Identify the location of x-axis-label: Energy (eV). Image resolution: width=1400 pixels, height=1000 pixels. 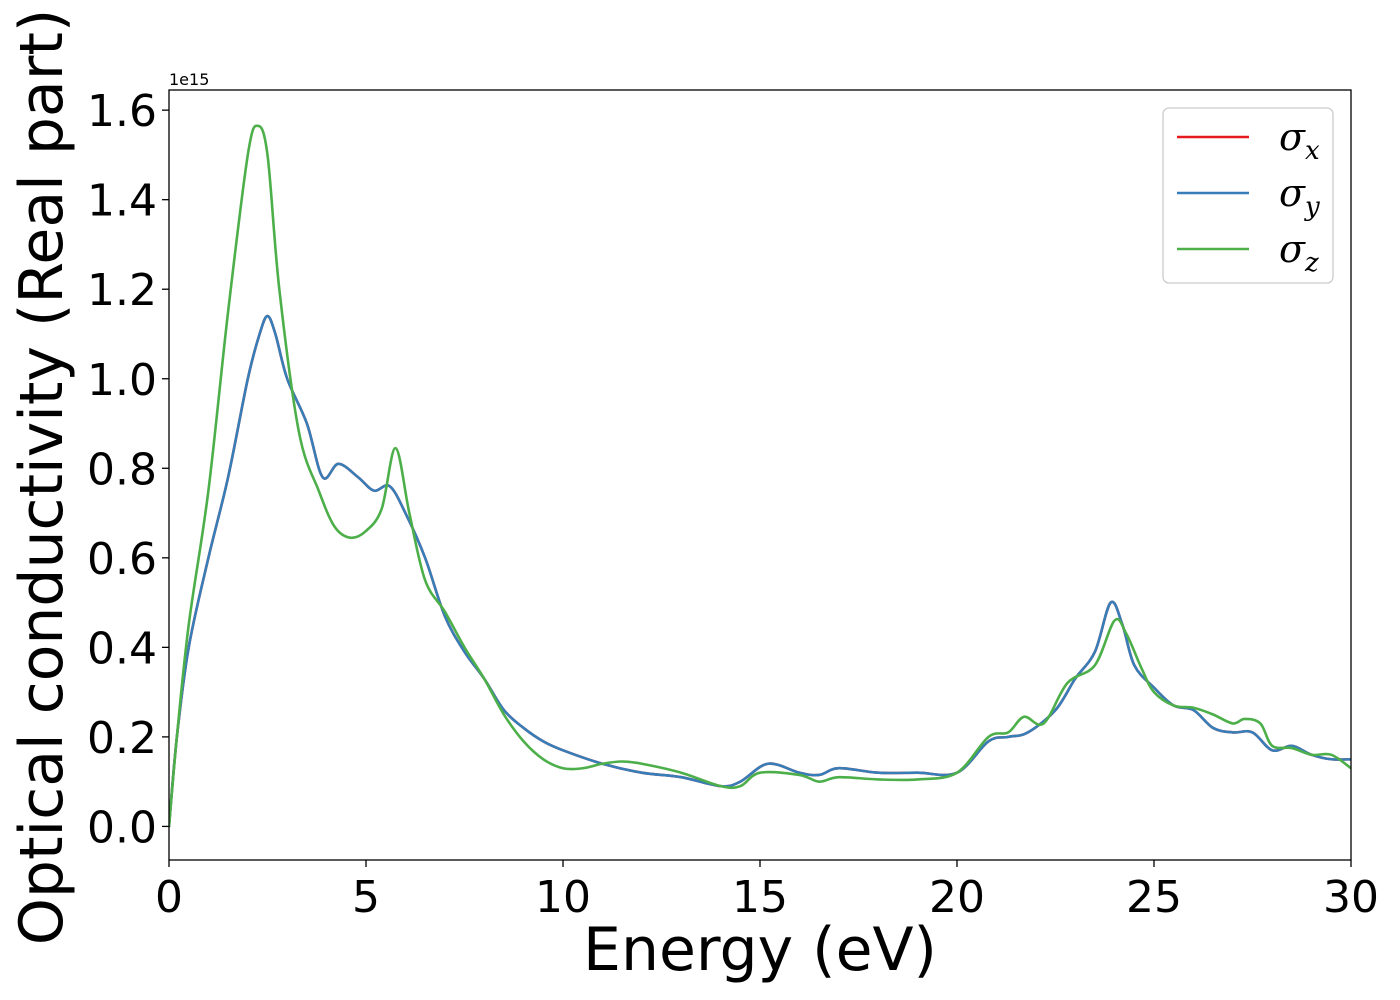
(760, 950).